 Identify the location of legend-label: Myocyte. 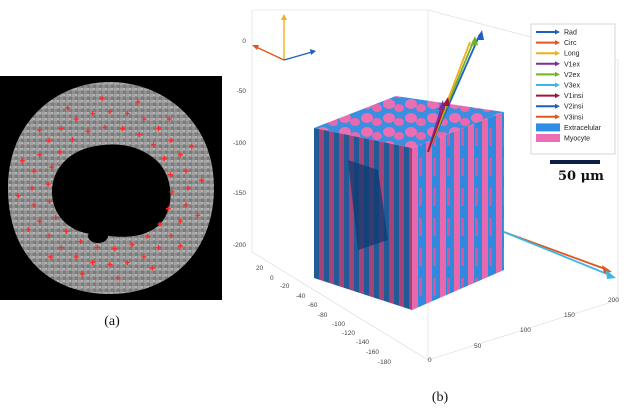
(577, 139).